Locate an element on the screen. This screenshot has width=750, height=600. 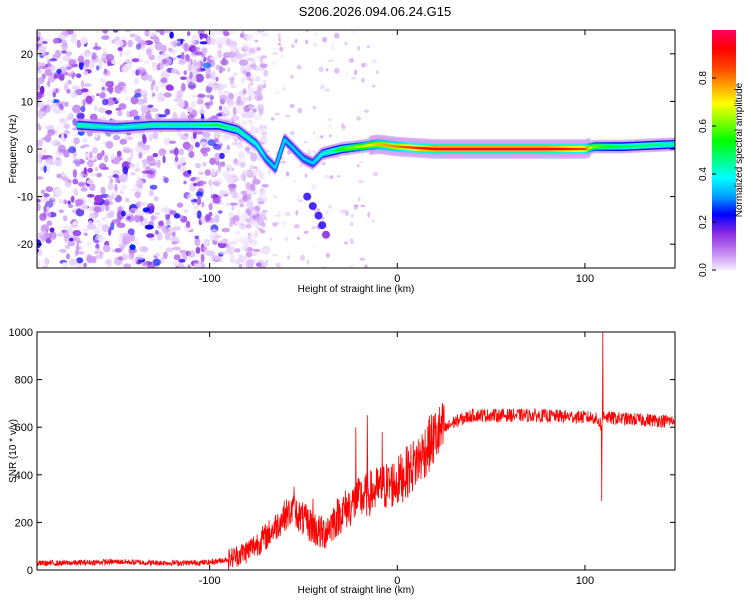
branch-blob is located at coordinates (322, 225).